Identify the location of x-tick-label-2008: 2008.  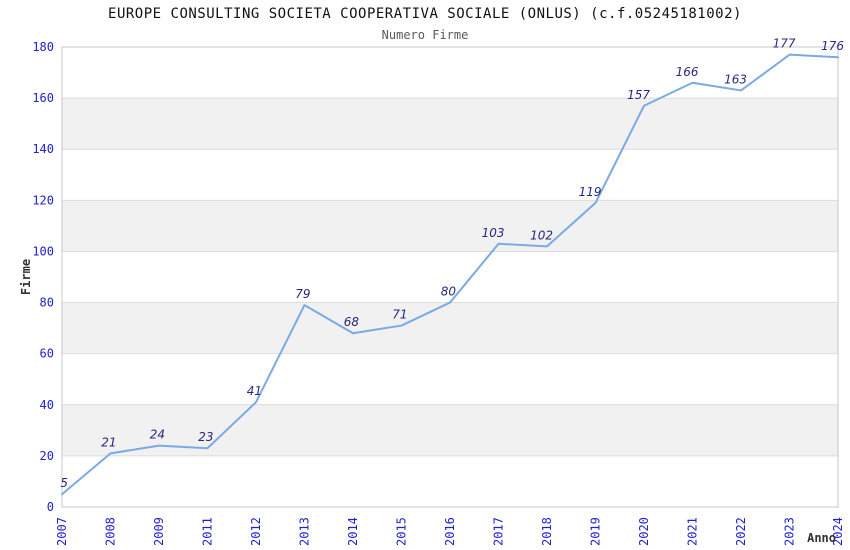
(111, 531).